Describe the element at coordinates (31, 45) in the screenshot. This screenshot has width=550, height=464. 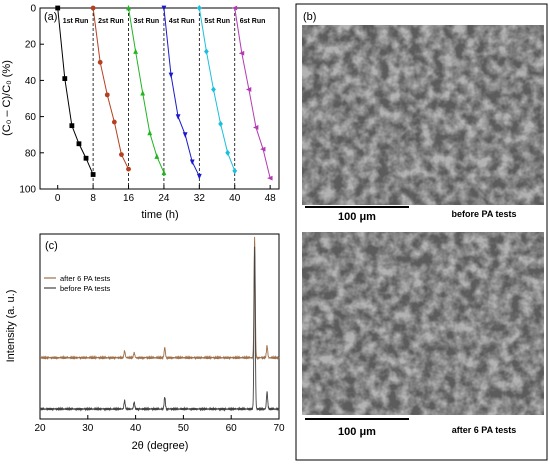
I see `y-tick-label: 20` at that location.